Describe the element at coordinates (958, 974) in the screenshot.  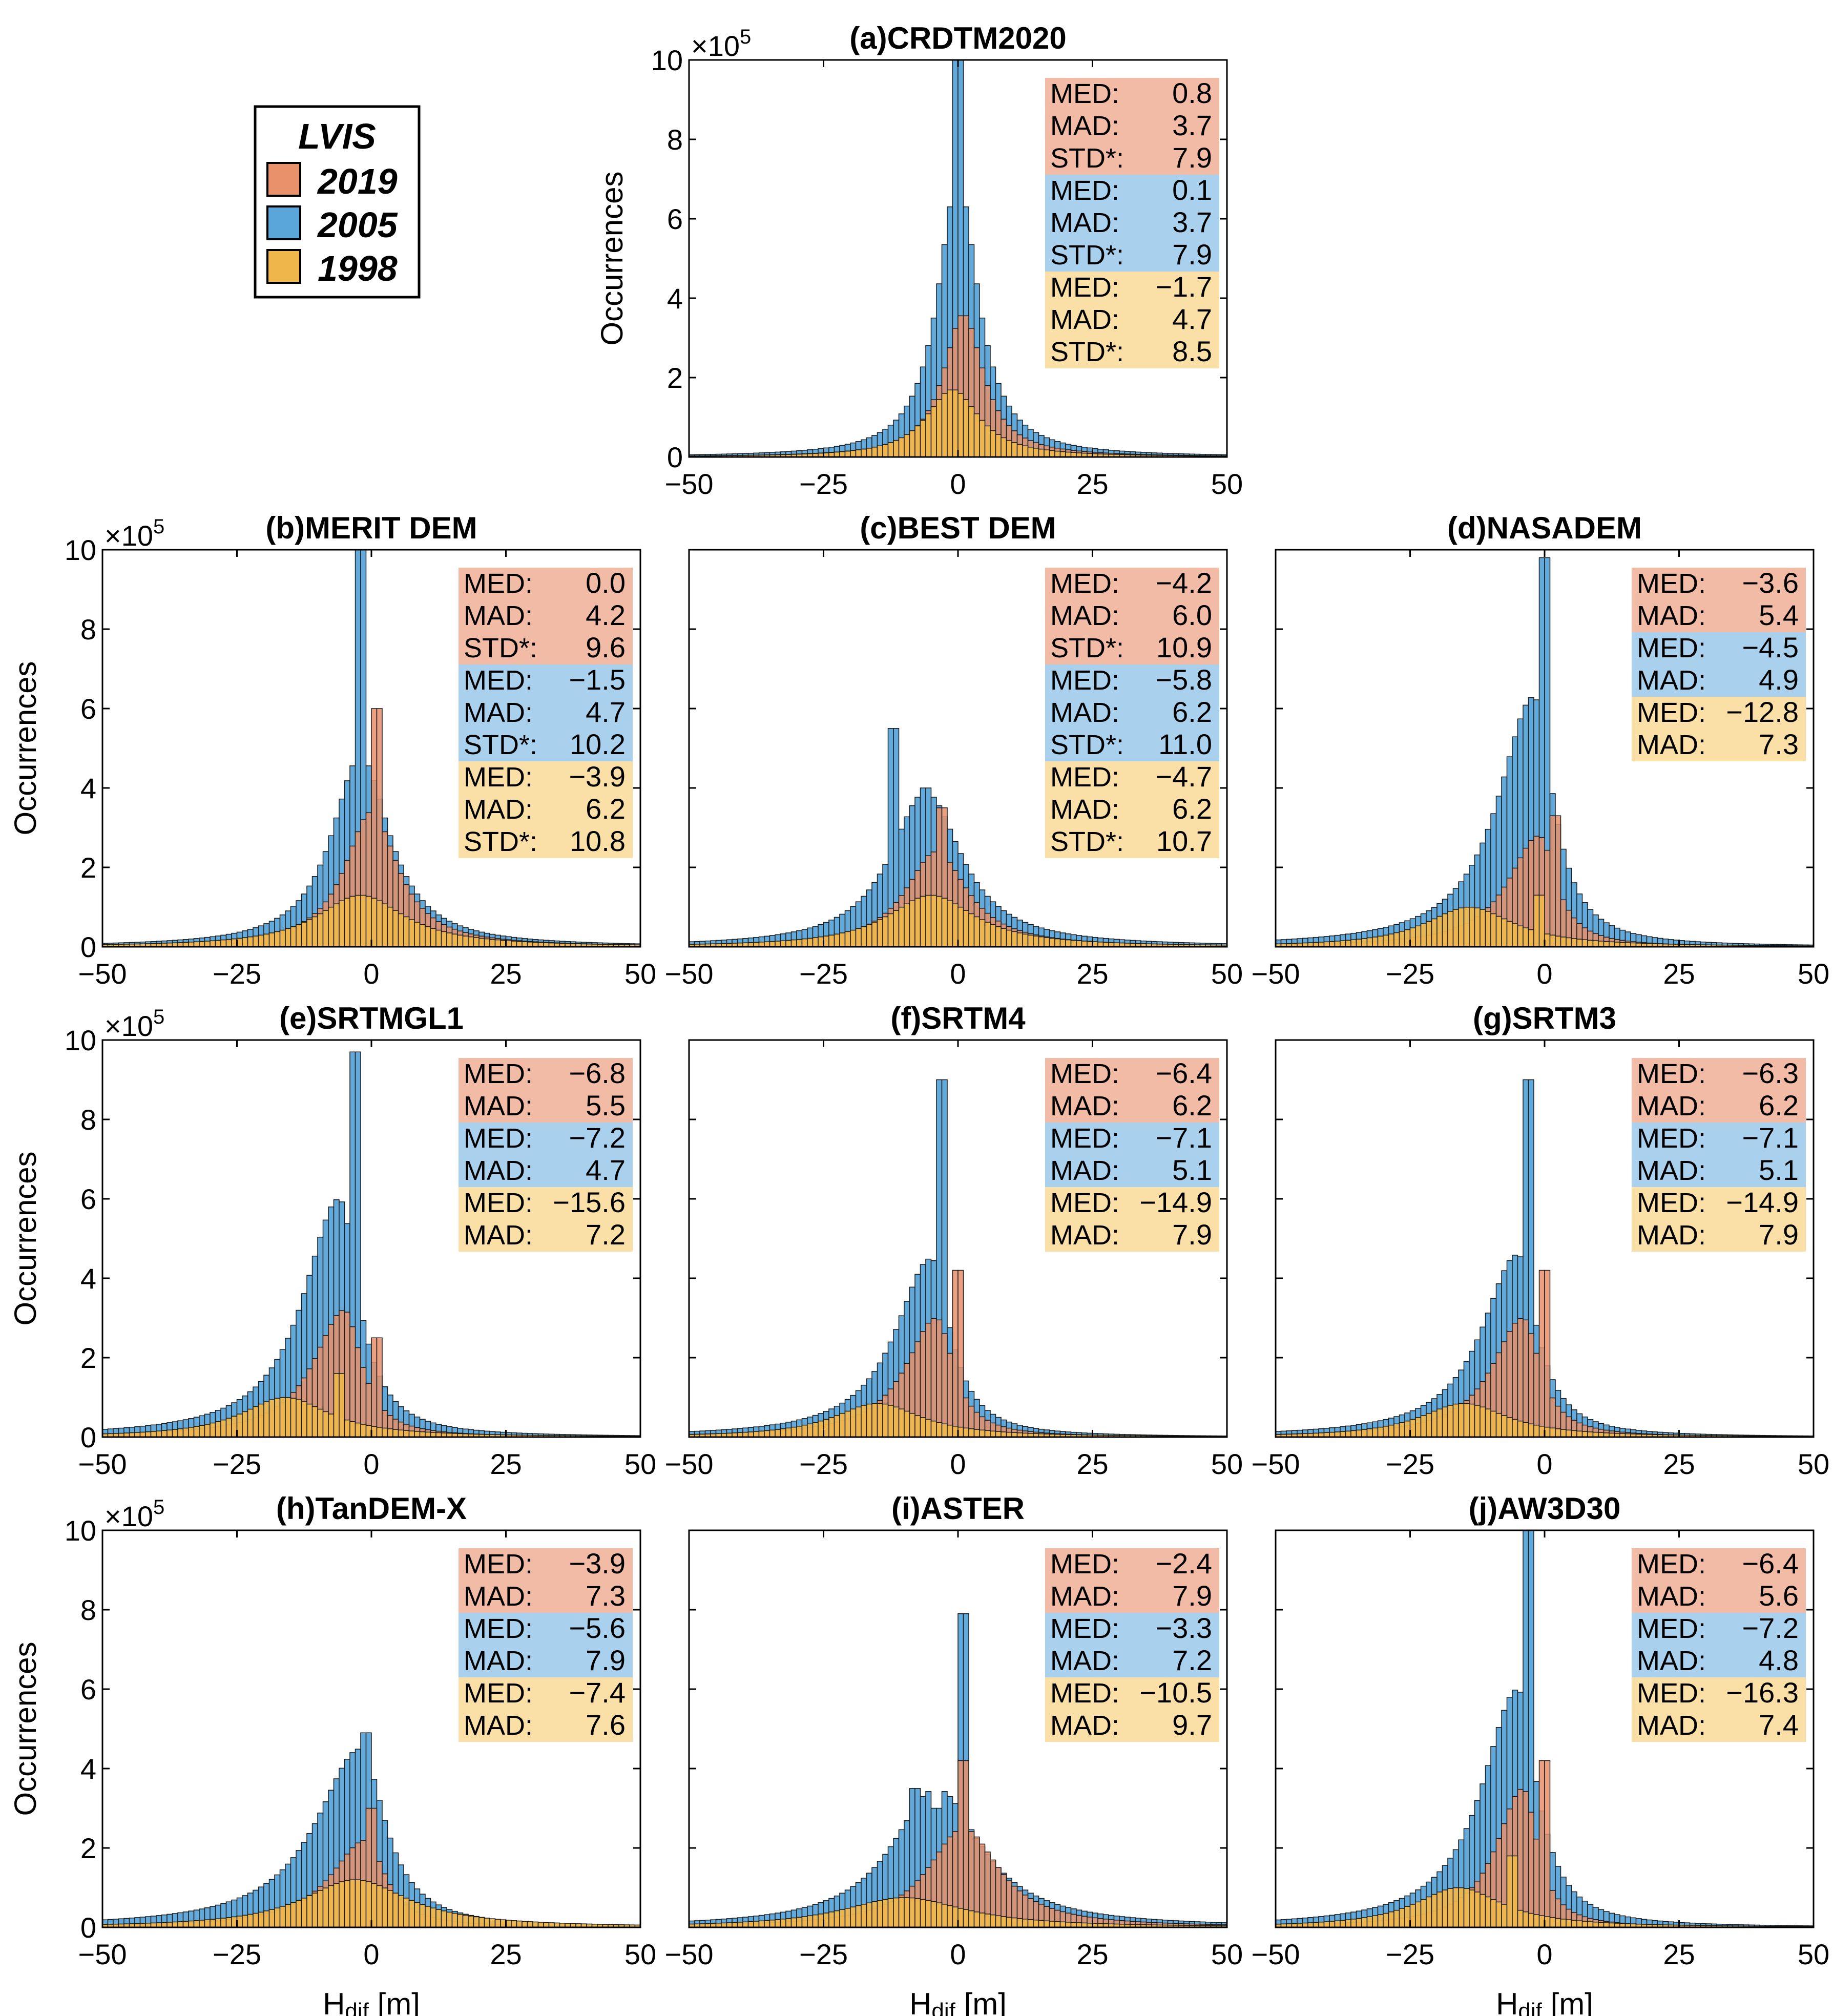
I see `x-tick-label: 0` at that location.